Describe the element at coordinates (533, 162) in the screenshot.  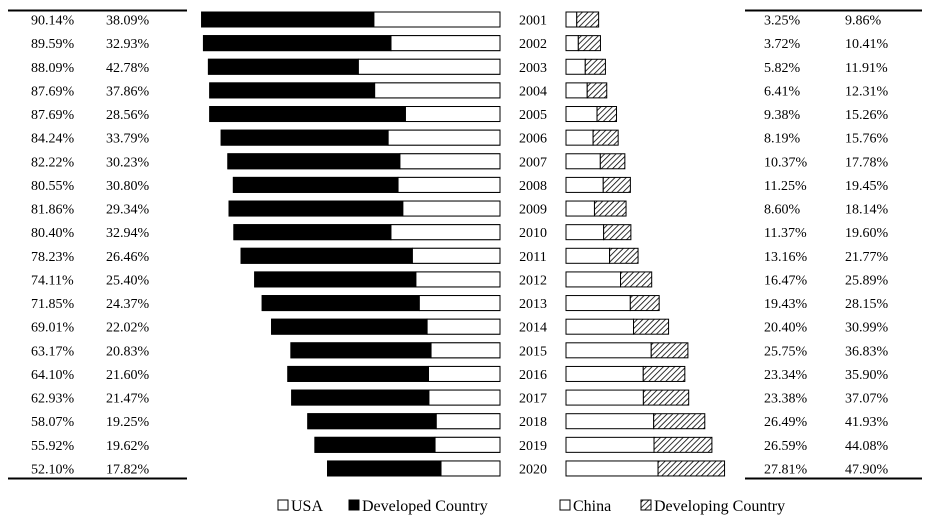
I see `year-label: 2007` at that location.